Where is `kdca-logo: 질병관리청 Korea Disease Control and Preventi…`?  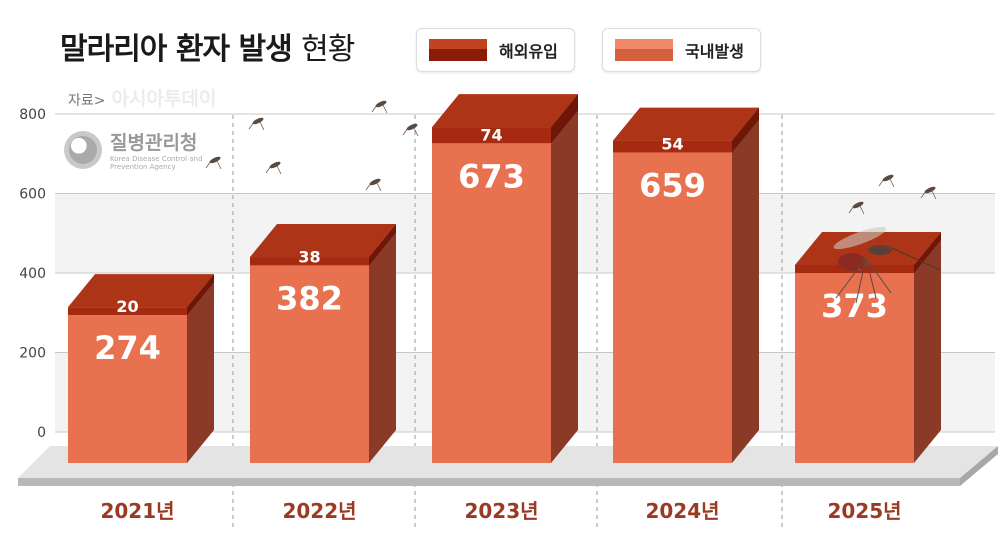
kdca-logo: 질병관리청 Korea Disease Control and Preventi… is located at coordinates (133, 149).